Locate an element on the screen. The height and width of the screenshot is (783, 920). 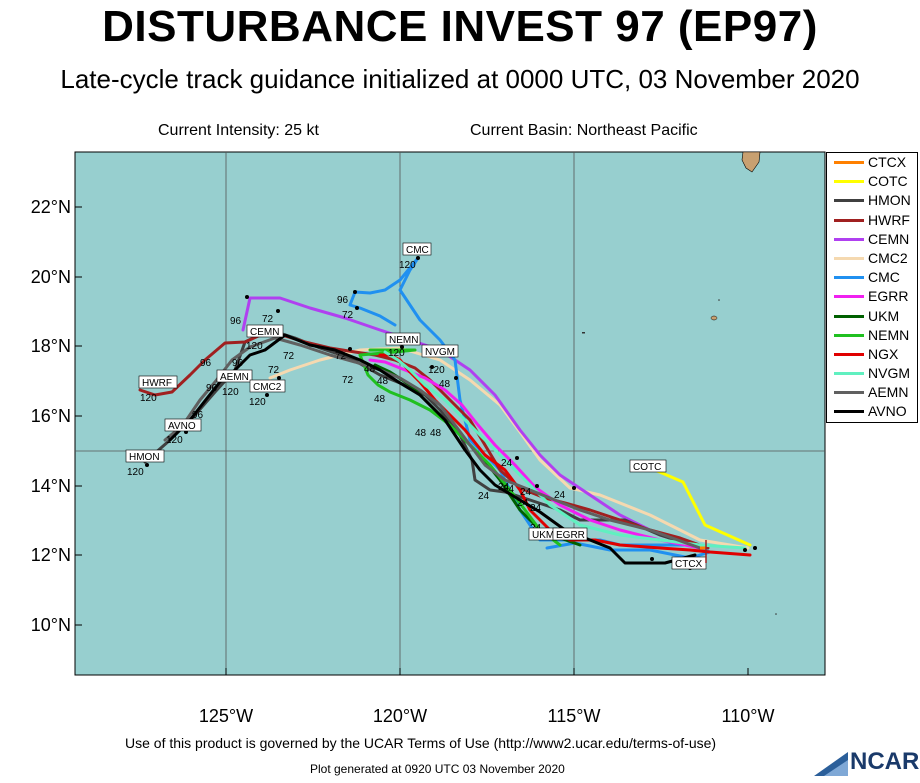
tag-nvgm: NVGM is located at coordinates (440, 352).